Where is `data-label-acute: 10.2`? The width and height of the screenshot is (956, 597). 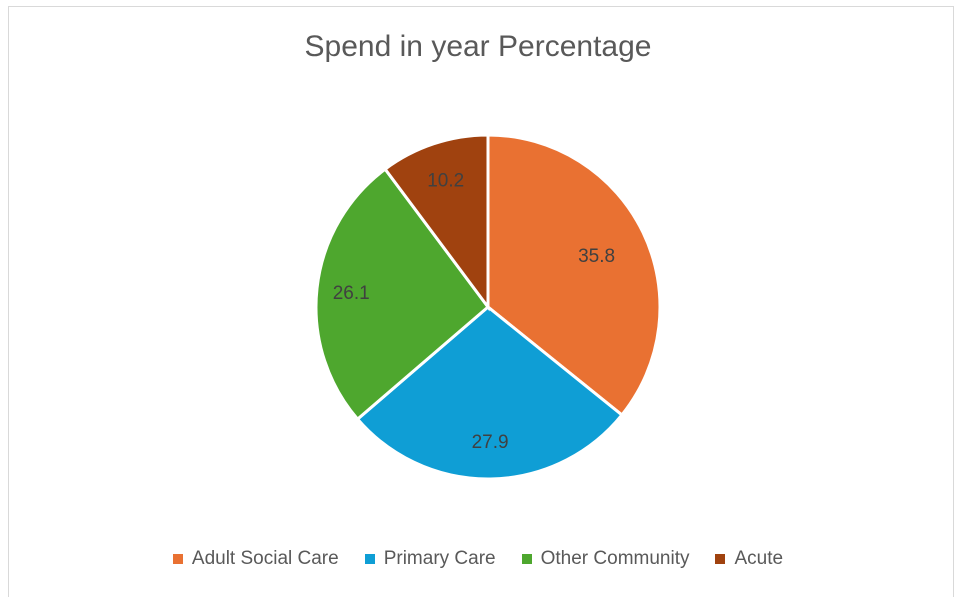 data-label-acute: 10.2 is located at coordinates (445, 181).